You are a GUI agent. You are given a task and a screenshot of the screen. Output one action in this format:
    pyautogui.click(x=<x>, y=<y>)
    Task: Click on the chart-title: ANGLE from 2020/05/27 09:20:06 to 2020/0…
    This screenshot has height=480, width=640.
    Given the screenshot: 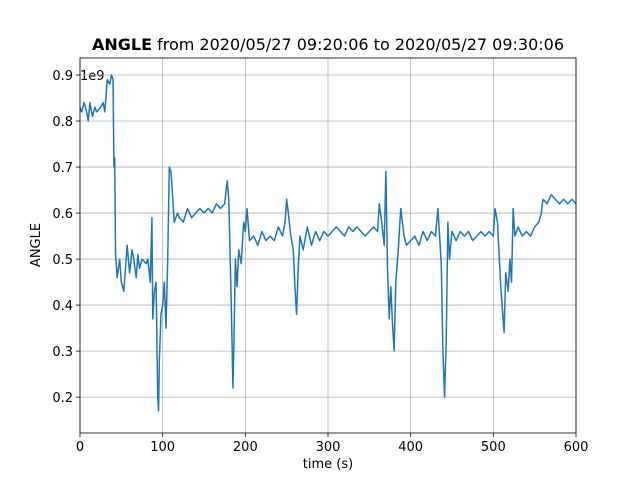 What is the action you would take?
    pyautogui.click(x=328, y=44)
    